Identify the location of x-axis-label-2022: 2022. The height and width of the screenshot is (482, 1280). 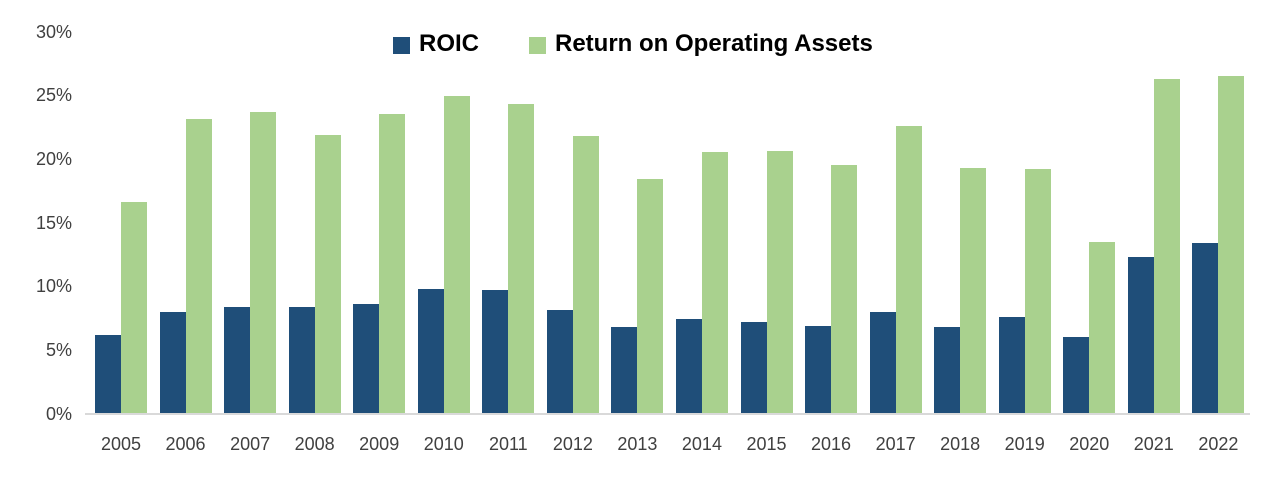
(1218, 444).